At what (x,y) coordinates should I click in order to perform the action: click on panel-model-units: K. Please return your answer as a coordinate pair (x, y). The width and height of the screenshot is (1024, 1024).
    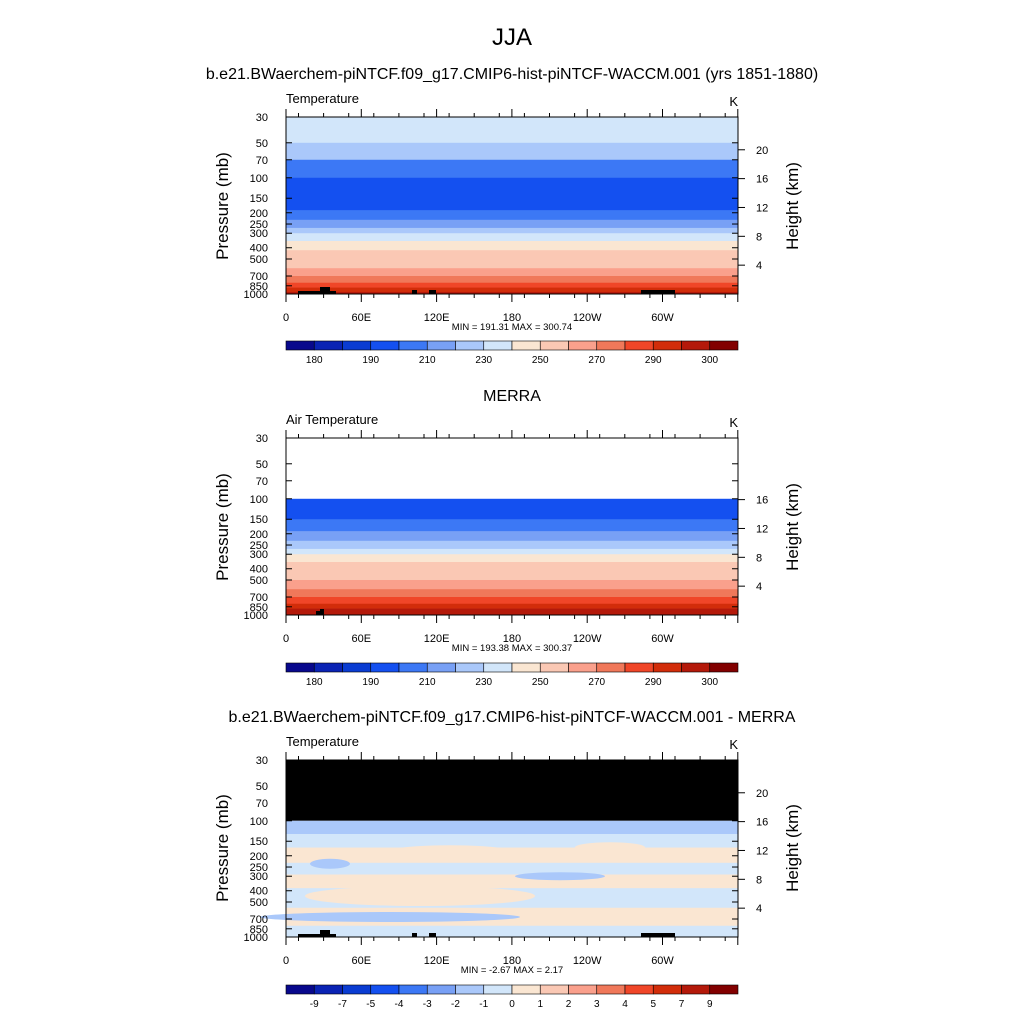
    Looking at the image, I should click on (733, 101).